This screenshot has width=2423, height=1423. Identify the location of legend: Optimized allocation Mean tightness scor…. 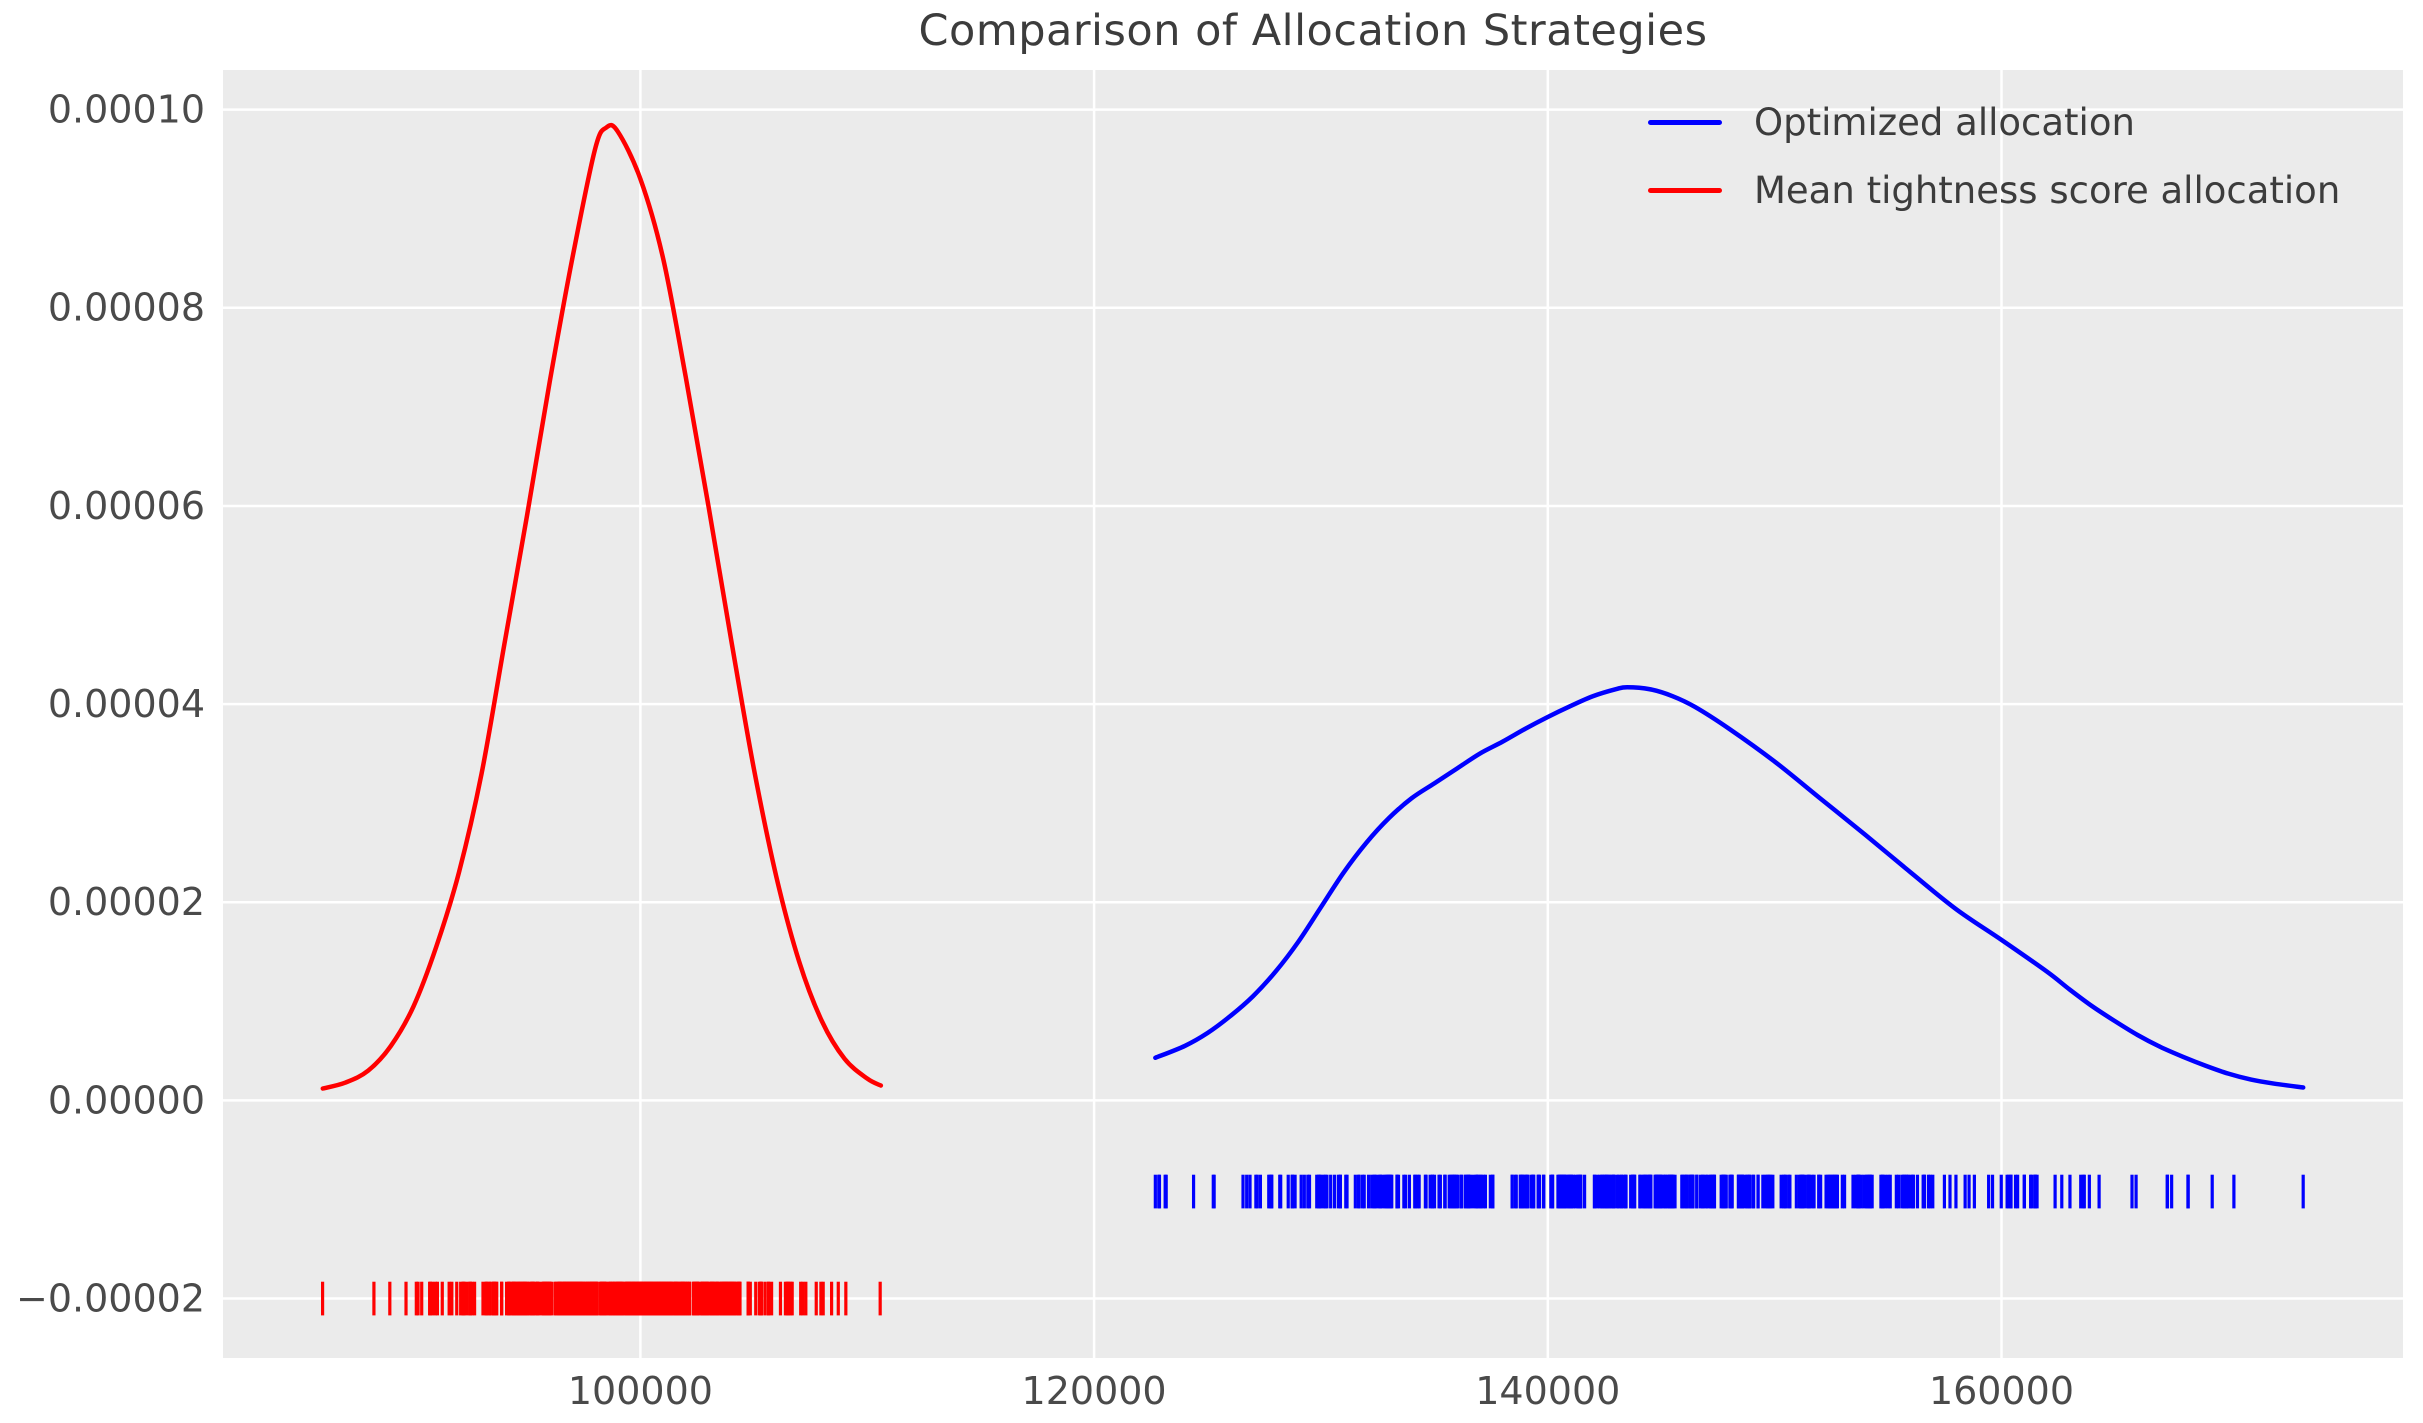
(1994, 156).